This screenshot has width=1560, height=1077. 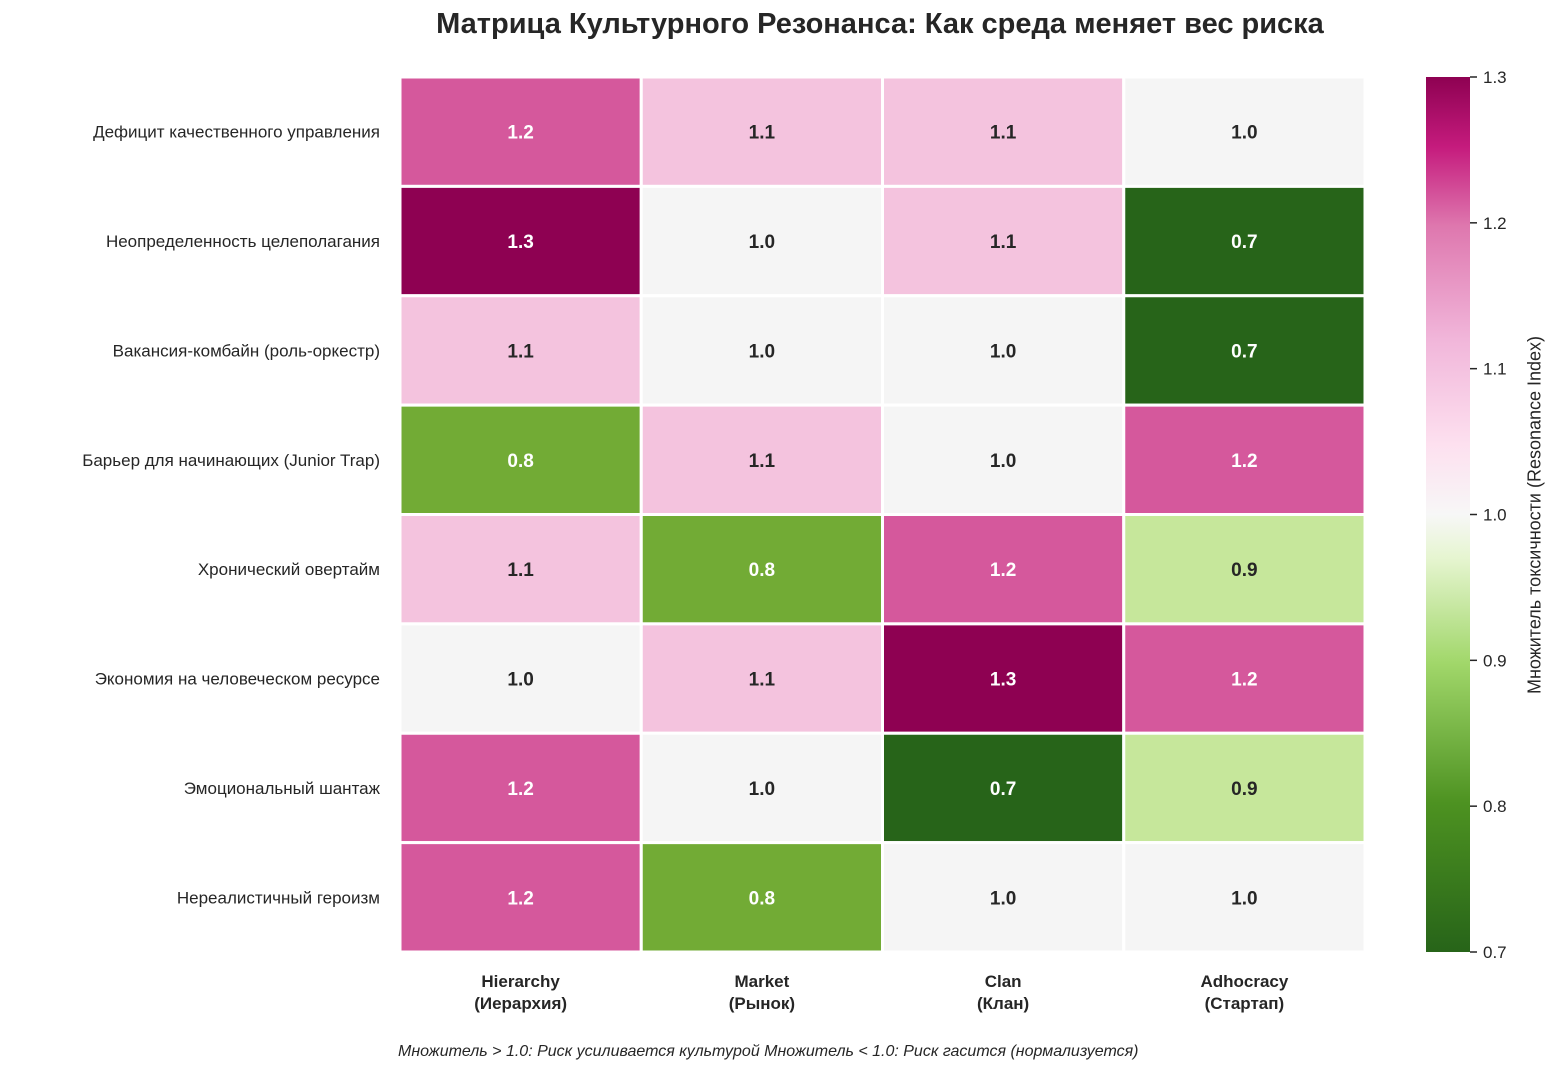 I want to click on colorbar-tick-label: 1.2, so click(x=1495, y=223).